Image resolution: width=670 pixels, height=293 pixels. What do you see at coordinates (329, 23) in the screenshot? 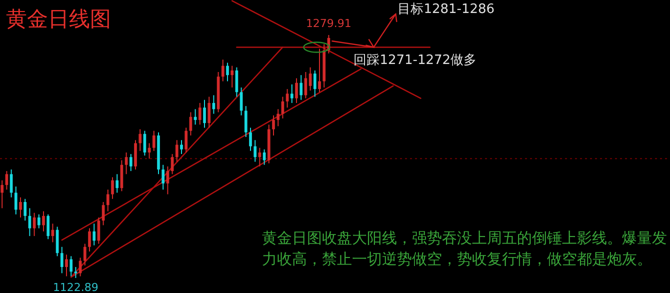
I see `annotation: 1279.91` at bounding box center [329, 23].